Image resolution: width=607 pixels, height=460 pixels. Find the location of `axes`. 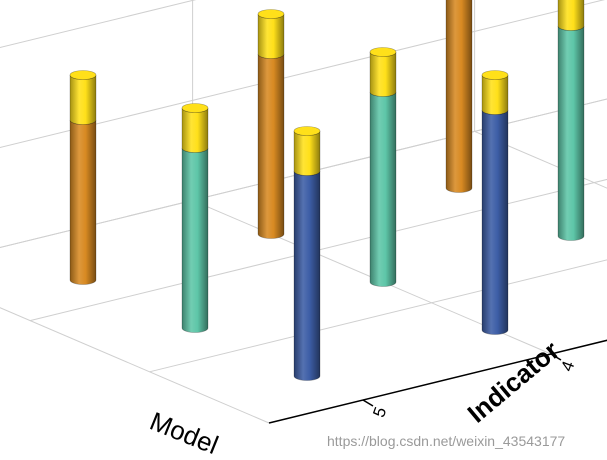

axes is located at coordinates (437, 381).